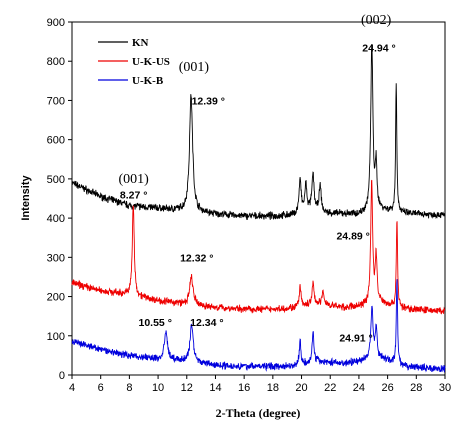 This screenshot has width=476, height=429. I want to click on y-tick-label: 0, so click(62, 376).